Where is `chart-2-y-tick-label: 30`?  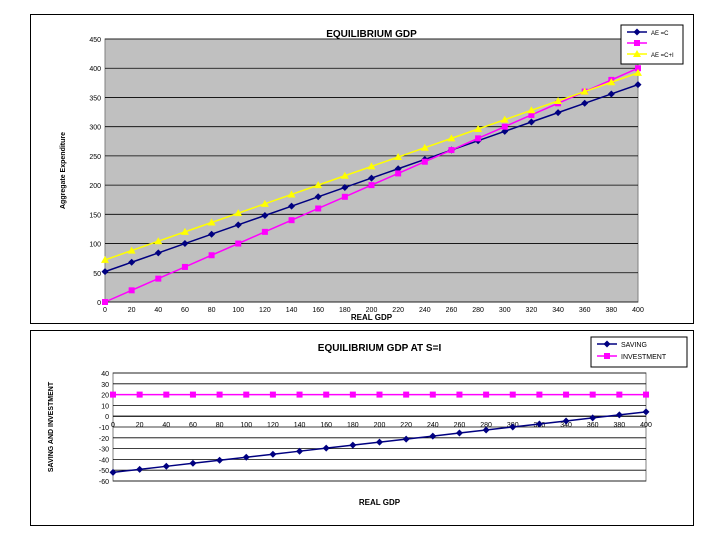 chart-2-y-tick-label: 30 is located at coordinates (105, 385).